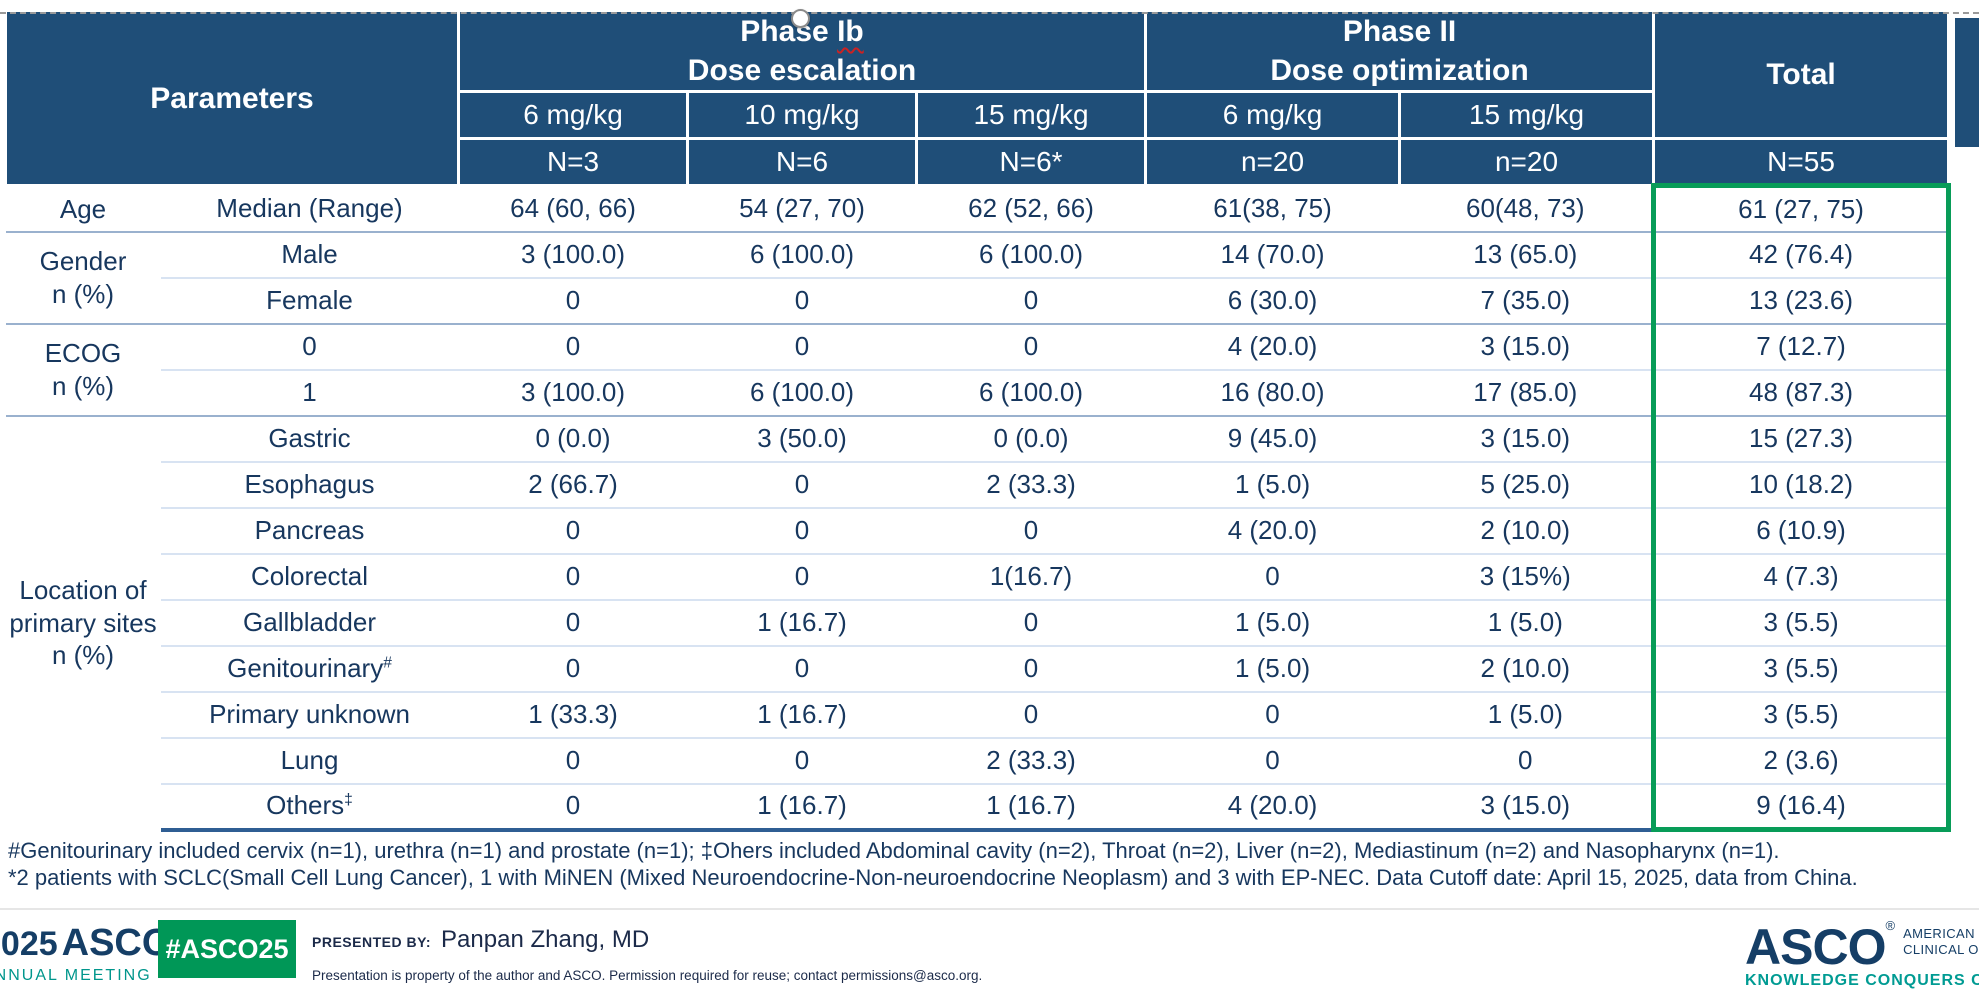 This screenshot has height=992, width=1979. Describe the element at coordinates (573, 484) in the screenshot. I see `cell: 2 (66.7)` at that location.